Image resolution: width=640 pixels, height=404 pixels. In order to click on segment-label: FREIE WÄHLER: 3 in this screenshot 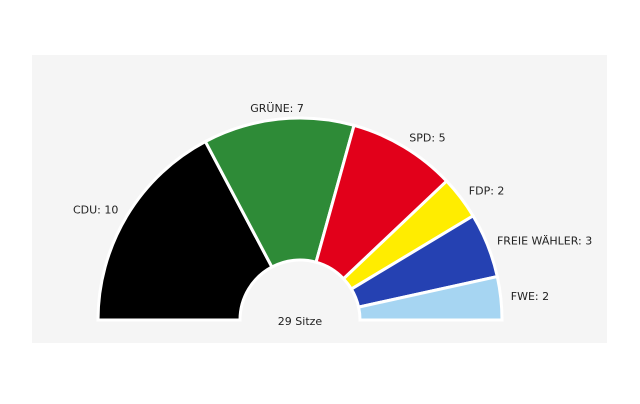, I will do `click(544, 241)`.